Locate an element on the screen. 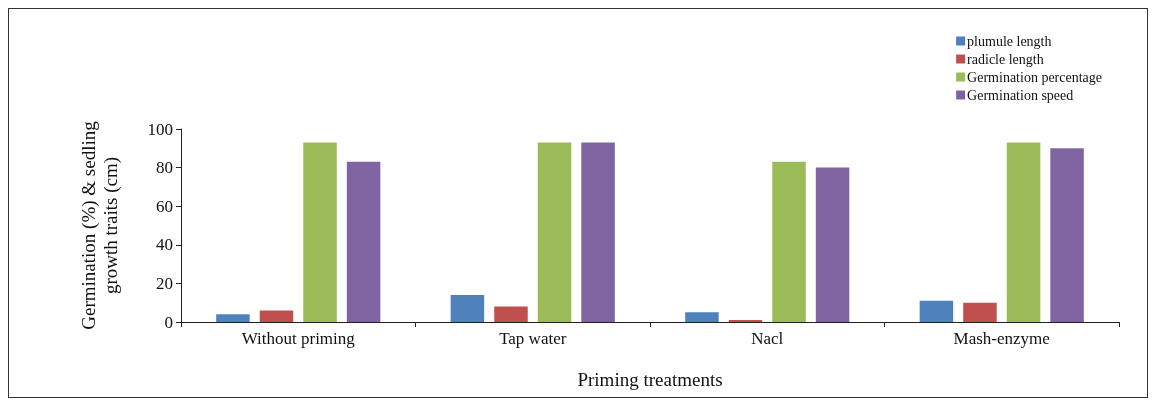 The width and height of the screenshot is (1158, 408). legend-label: Germination speed is located at coordinates (1020, 95).